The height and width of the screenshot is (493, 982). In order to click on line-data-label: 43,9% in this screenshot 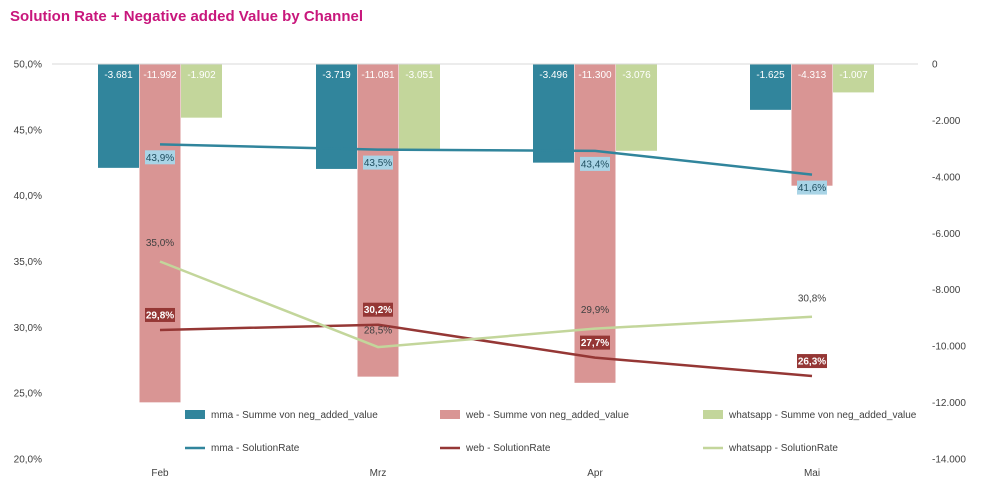, I will do `click(160, 158)`.